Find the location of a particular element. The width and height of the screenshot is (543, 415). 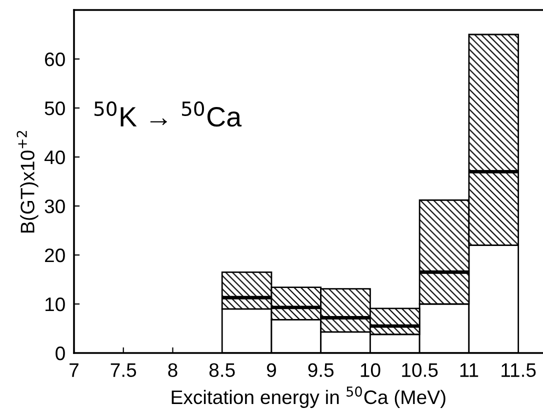

y-tick-label: 20 is located at coordinates (55, 255).